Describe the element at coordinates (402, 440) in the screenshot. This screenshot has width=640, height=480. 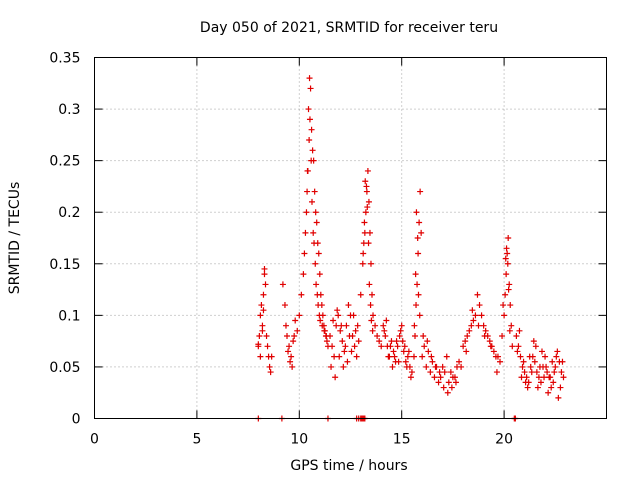
I see `x-tick-label: 15` at that location.